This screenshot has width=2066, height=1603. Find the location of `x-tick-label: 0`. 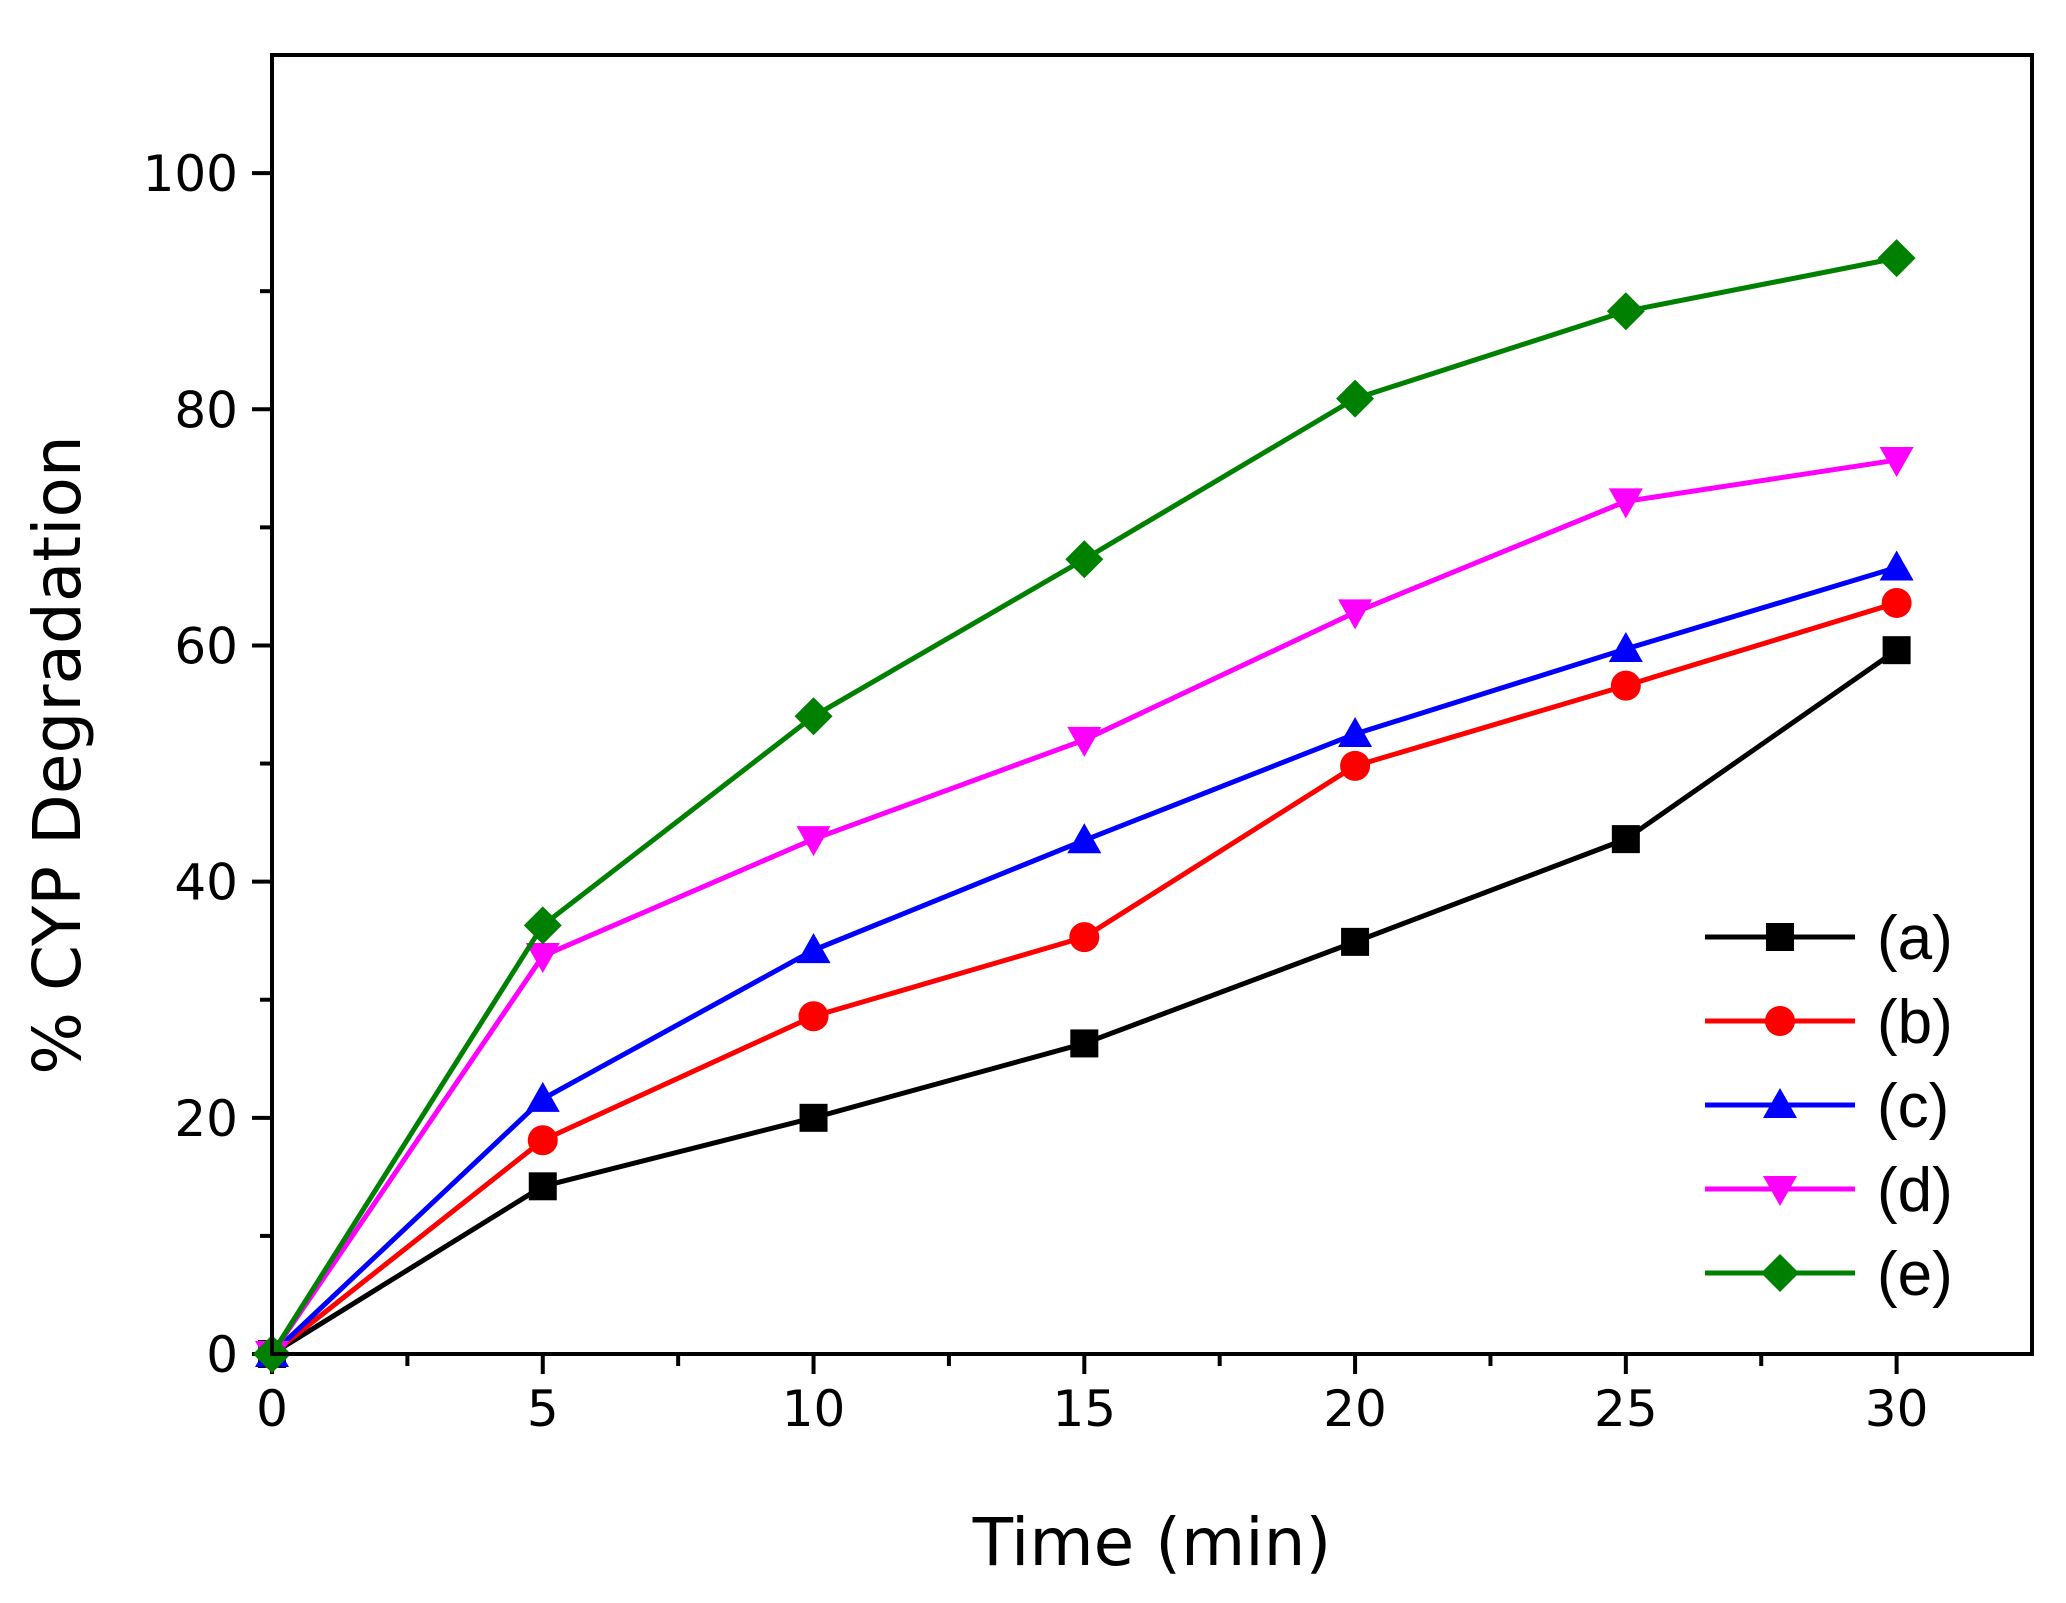

x-tick-label: 0 is located at coordinates (272, 1409).